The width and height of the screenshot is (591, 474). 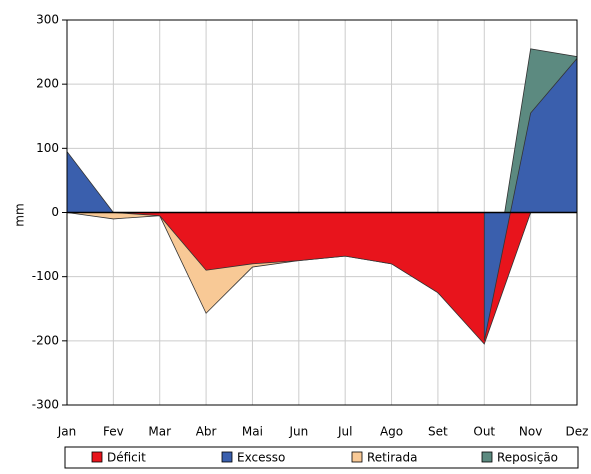 What do you see at coordinates (206, 432) in the screenshot?
I see `x-tick-label: Abr` at bounding box center [206, 432].